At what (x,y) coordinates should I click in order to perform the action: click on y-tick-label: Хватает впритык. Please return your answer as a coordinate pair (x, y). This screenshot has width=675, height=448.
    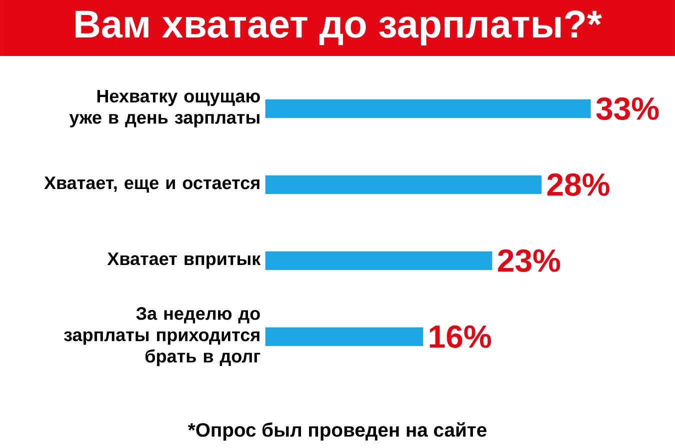
    Looking at the image, I should click on (184, 260).